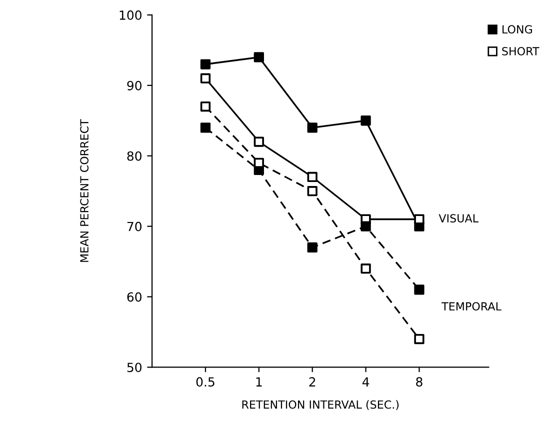 This screenshot has height=427, width=543. I want to click on annotation: TEMPORAL, so click(472, 306).